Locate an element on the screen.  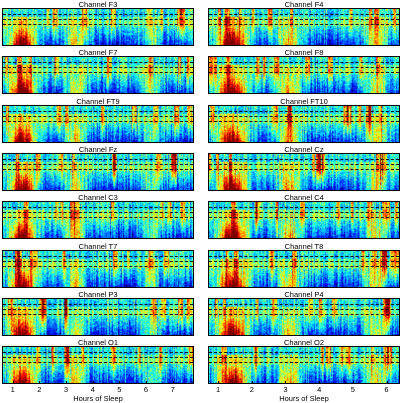
left-channel-title-3: Channel FT9 is located at coordinates (98, 101).